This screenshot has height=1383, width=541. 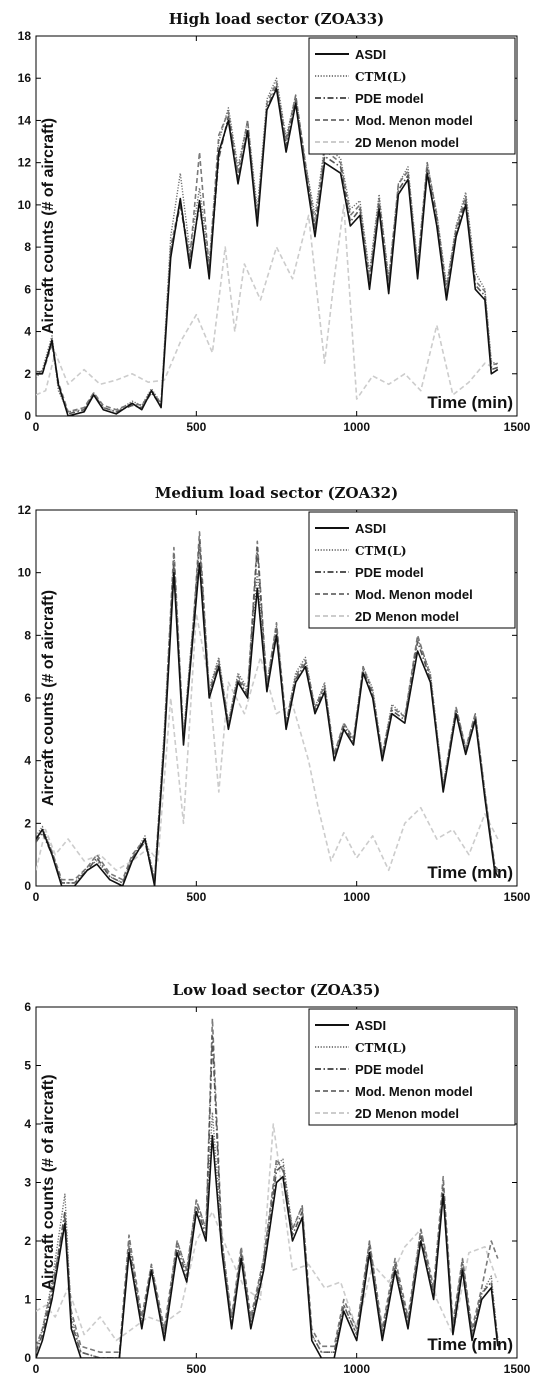 I want to click on y-tick-label: 14, so click(x=25, y=120).